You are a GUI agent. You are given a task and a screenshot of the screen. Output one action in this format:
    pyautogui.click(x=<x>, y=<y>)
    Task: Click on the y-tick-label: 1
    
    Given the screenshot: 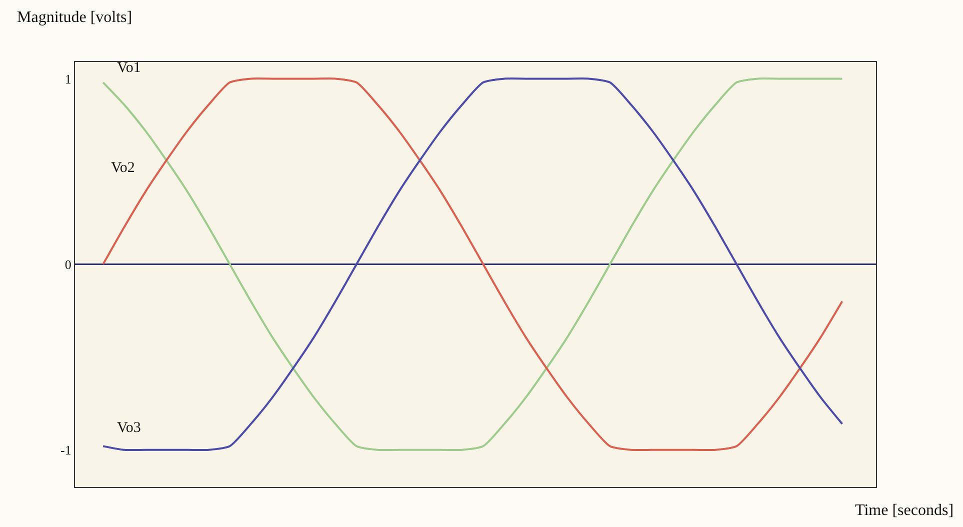 What is the action you would take?
    pyautogui.click(x=68, y=78)
    